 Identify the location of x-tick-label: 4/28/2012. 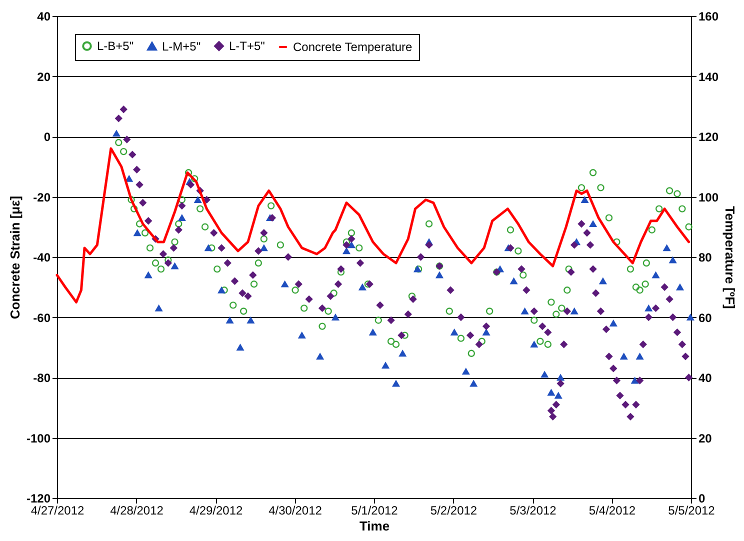
(137, 511).